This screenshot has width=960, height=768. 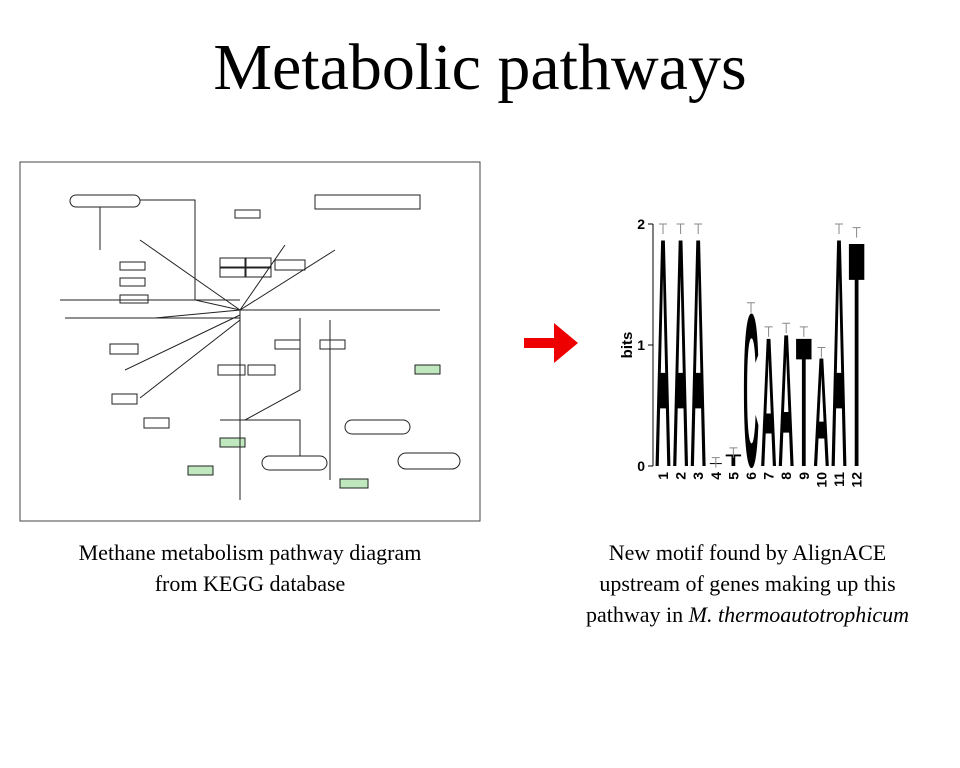 What do you see at coordinates (716, 476) in the screenshot?
I see `position-label: 4` at bounding box center [716, 476].